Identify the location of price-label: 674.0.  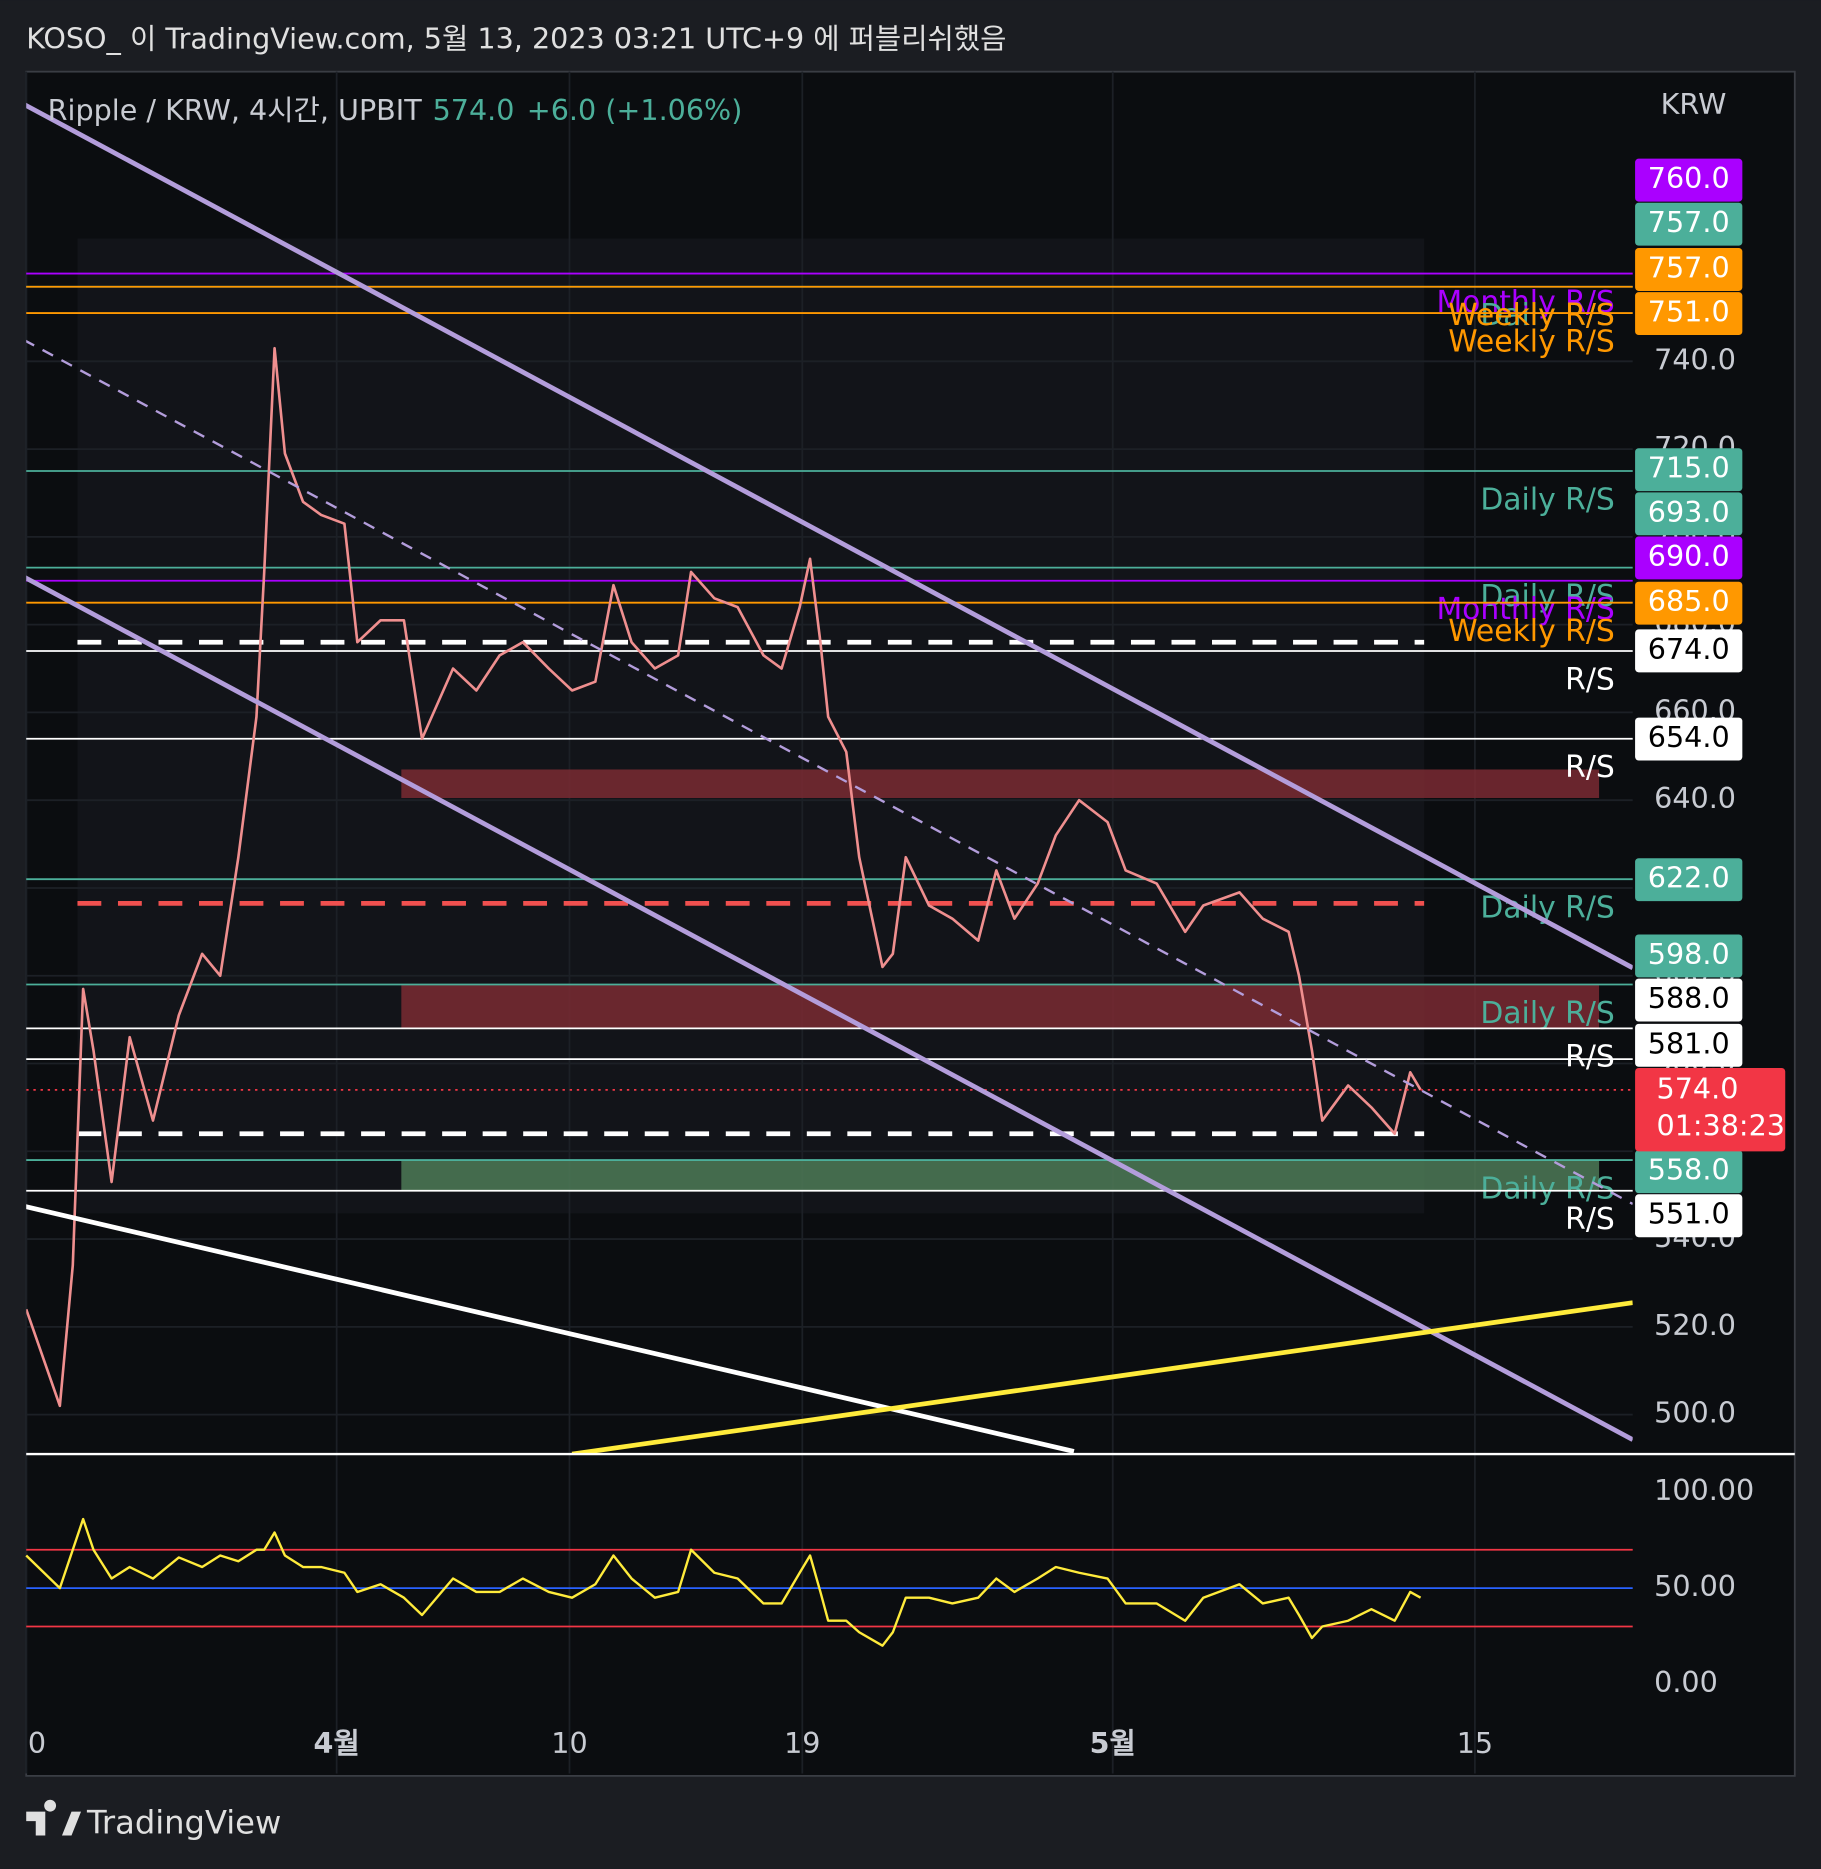
(1689, 649).